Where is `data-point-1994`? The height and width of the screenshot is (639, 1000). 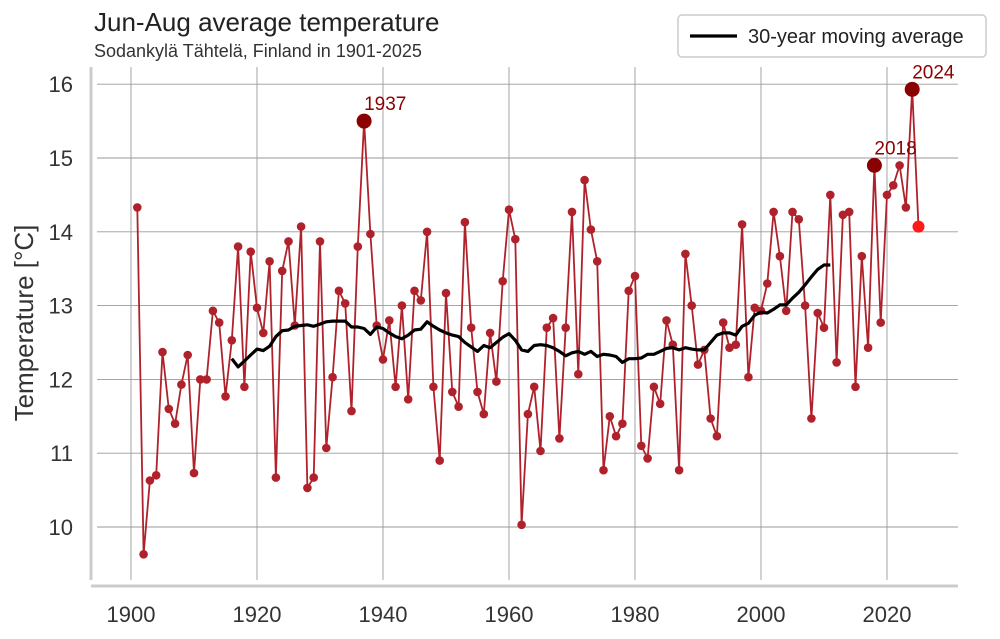
data-point-1994 is located at coordinates (723, 322).